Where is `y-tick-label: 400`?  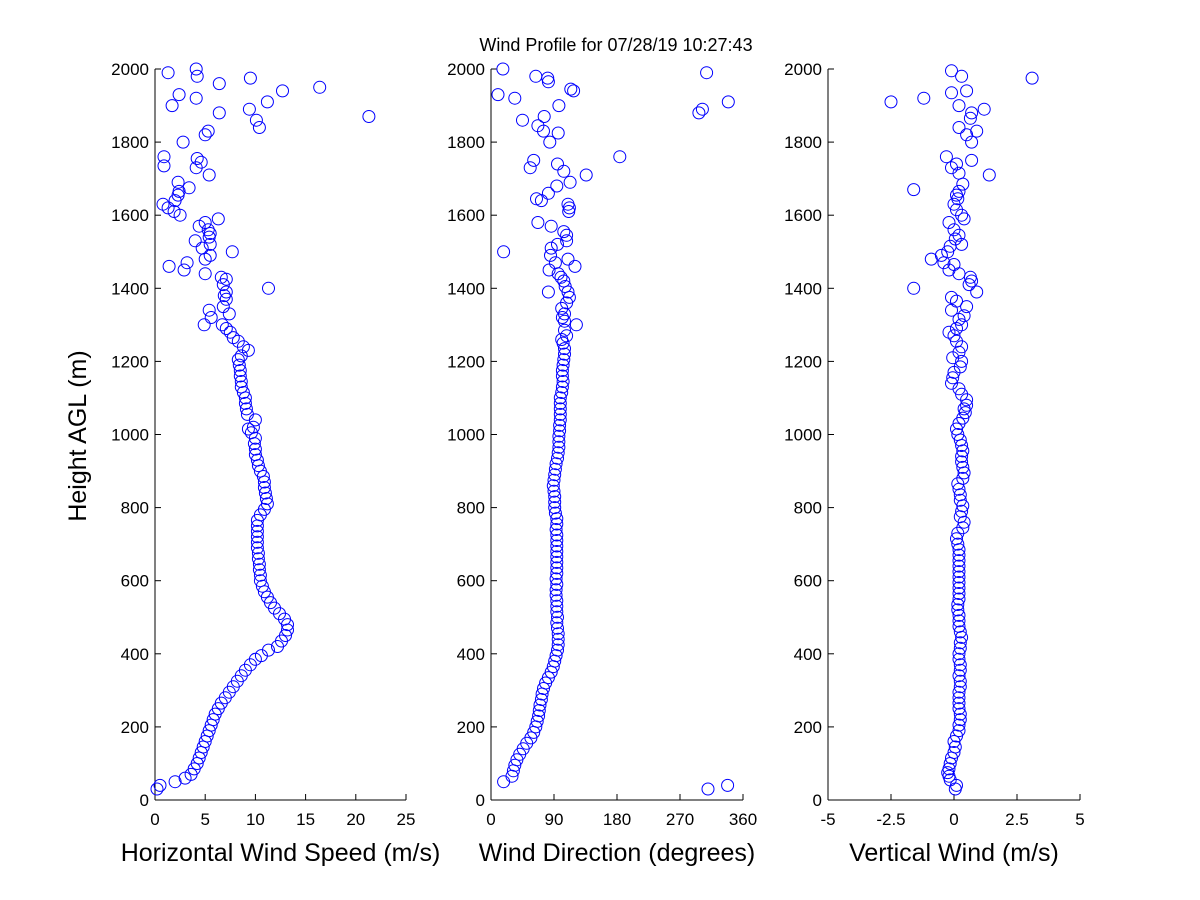
y-tick-label: 400 is located at coordinates (808, 654).